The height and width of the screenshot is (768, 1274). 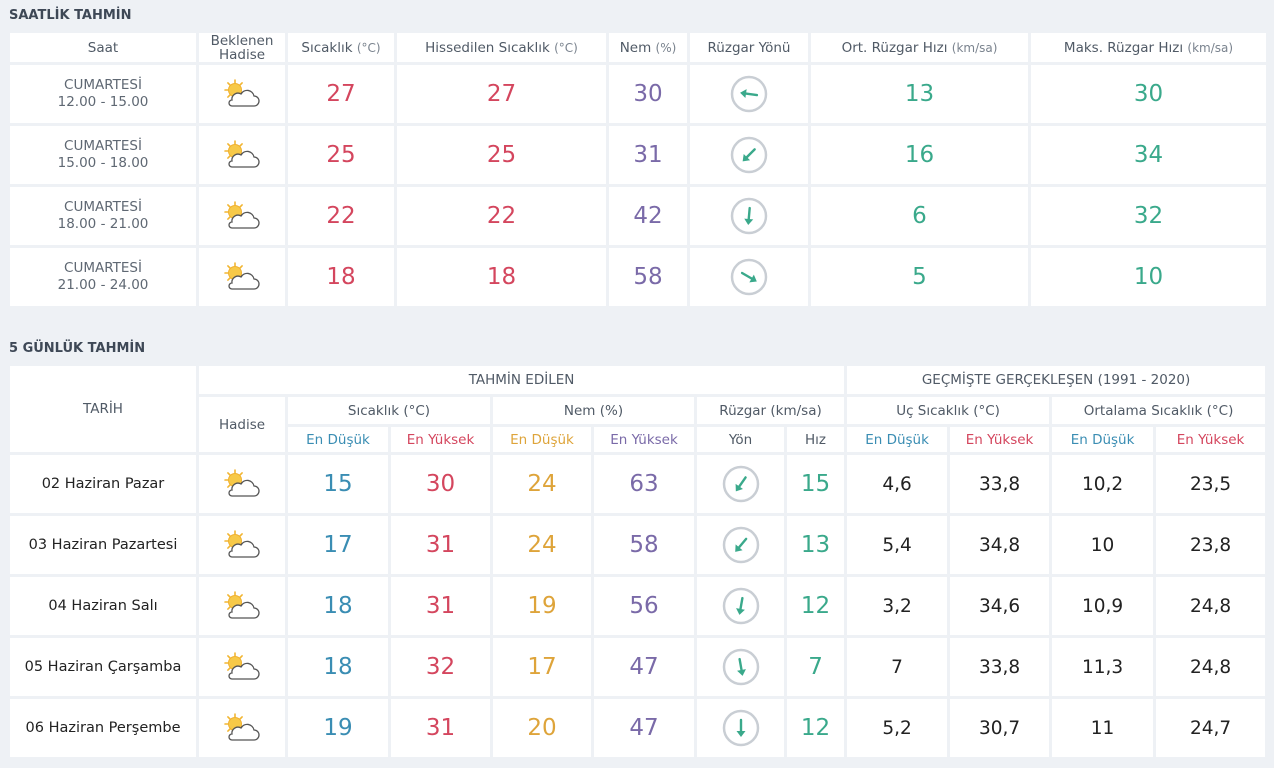 I want to click on cell-text: 22, so click(x=341, y=216).